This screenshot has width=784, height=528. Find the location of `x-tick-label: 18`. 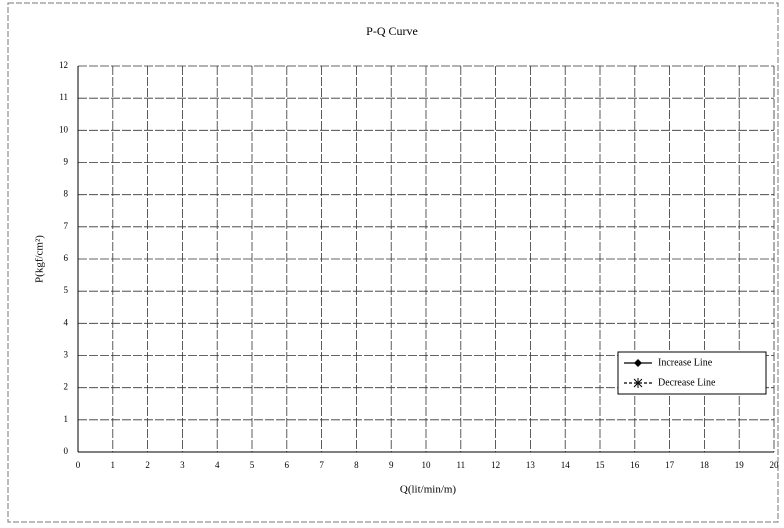

x-tick-label: 18 is located at coordinates (705, 465).